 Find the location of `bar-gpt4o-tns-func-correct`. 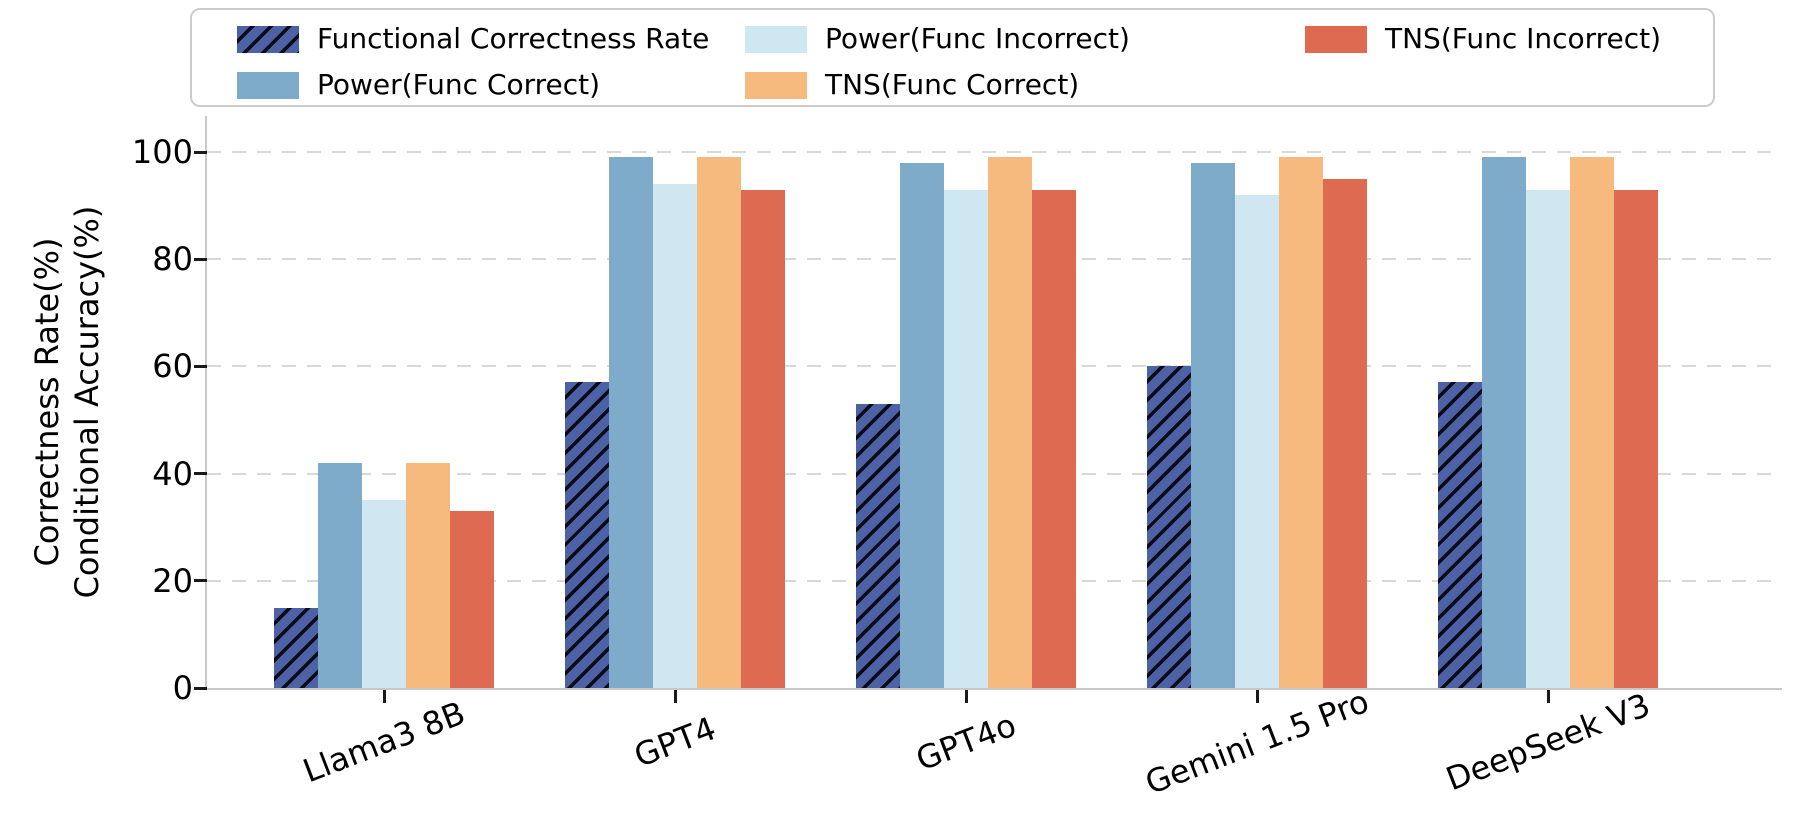

bar-gpt4o-tns-func-correct is located at coordinates (1010, 422).